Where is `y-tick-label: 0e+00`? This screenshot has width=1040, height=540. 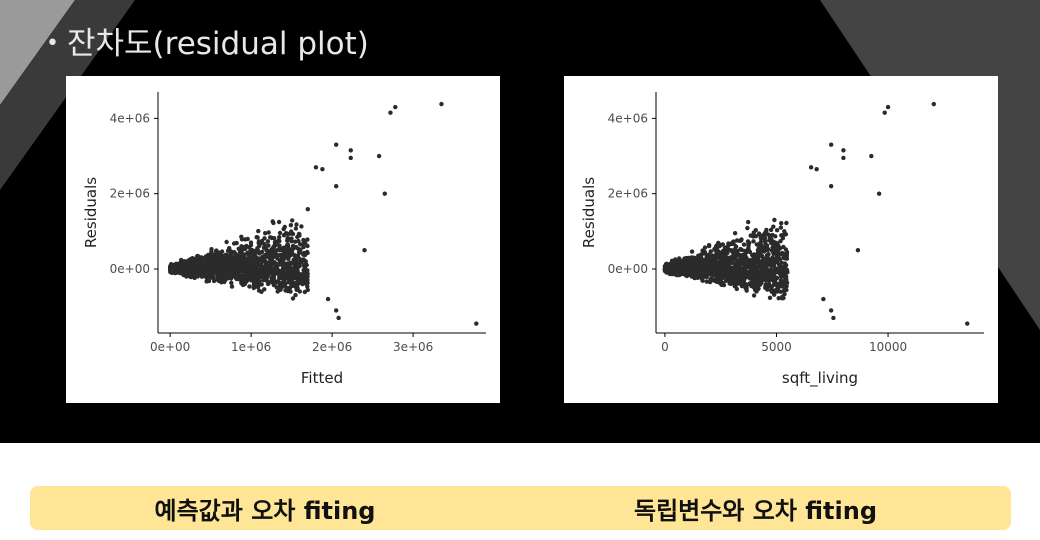
y-tick-label: 0e+00 is located at coordinates (130, 269).